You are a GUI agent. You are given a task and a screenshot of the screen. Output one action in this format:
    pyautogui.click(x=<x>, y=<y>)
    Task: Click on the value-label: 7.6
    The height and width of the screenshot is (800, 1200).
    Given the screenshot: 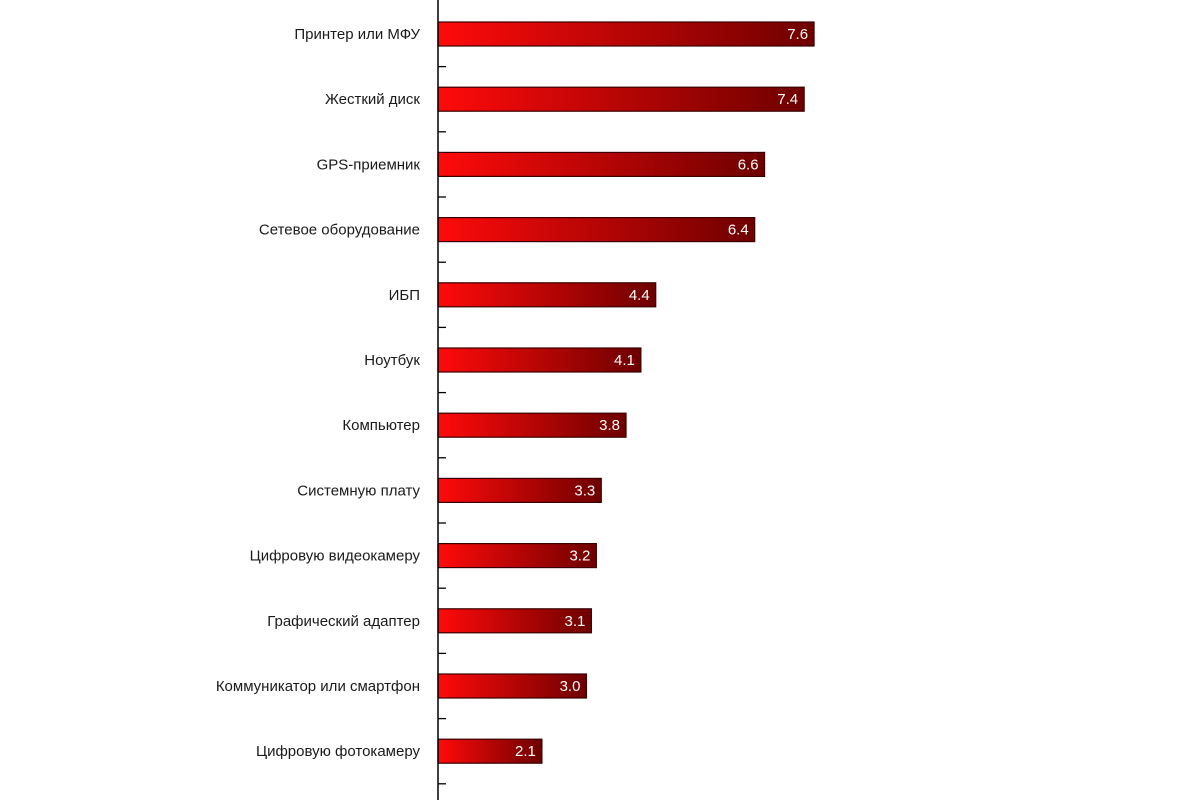 What is the action you would take?
    pyautogui.click(x=797, y=34)
    